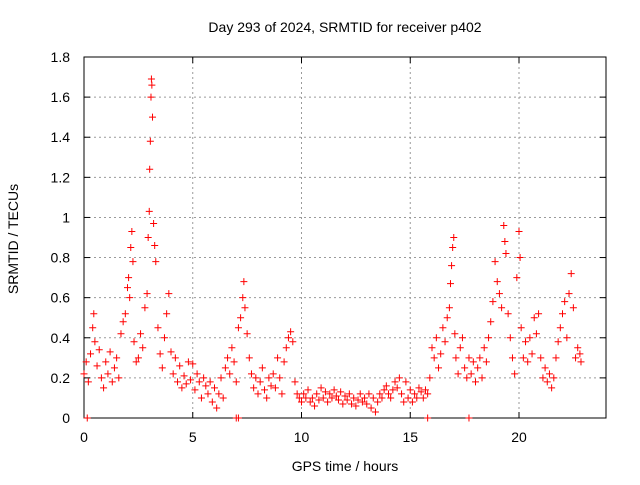 The image size is (640, 485). I want to click on x-tick-label: 0, so click(84, 437).